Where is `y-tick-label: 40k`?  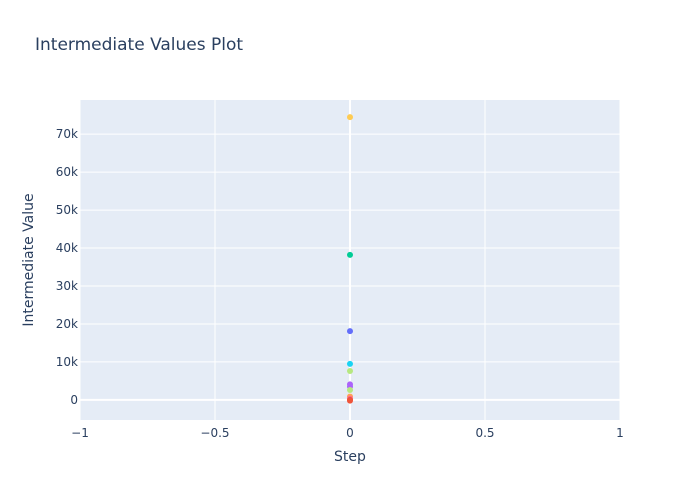
y-tick-label: 40k is located at coordinates (67, 248).